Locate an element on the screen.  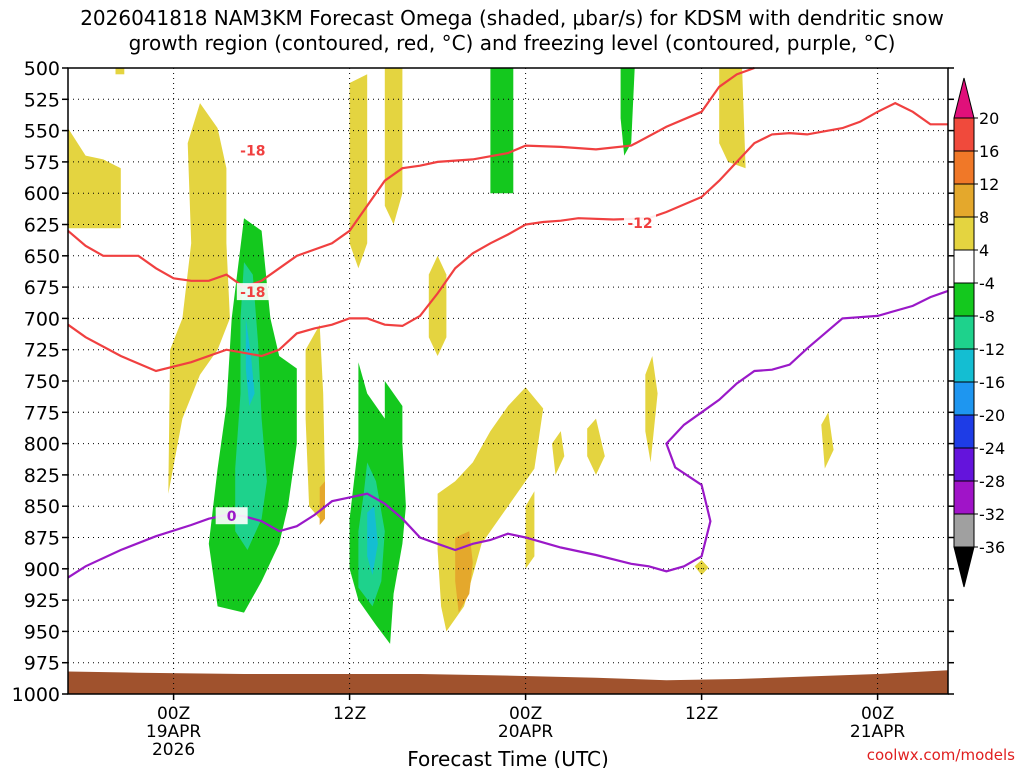
y-tick-label: 700 is located at coordinates (42, 319).